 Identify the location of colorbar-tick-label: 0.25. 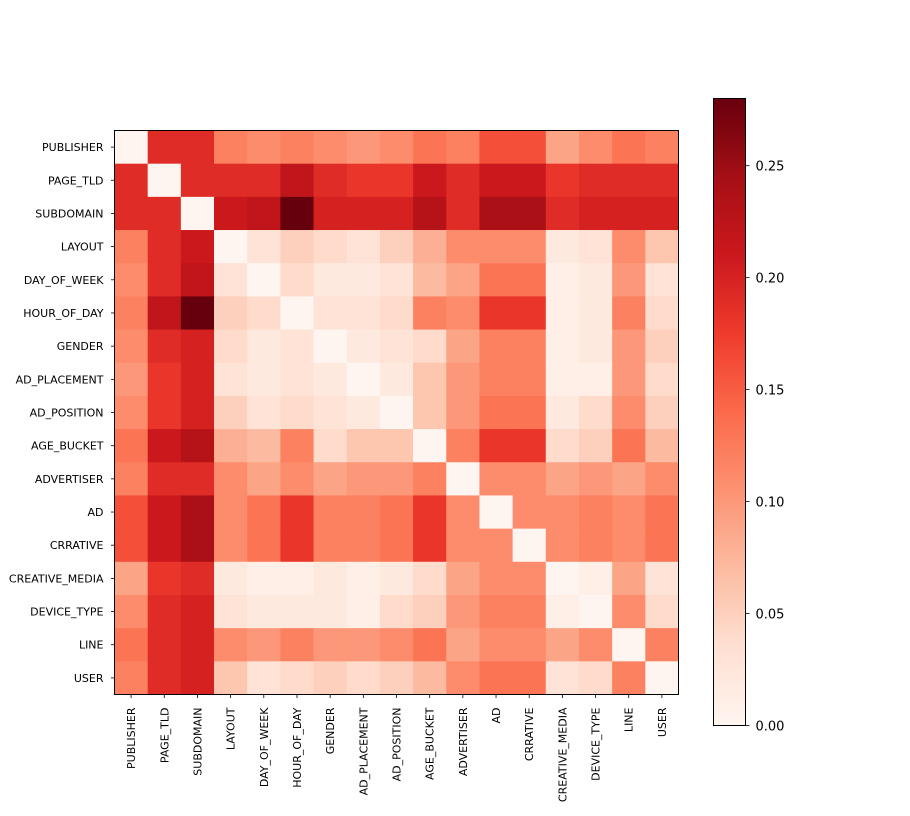
(770, 167).